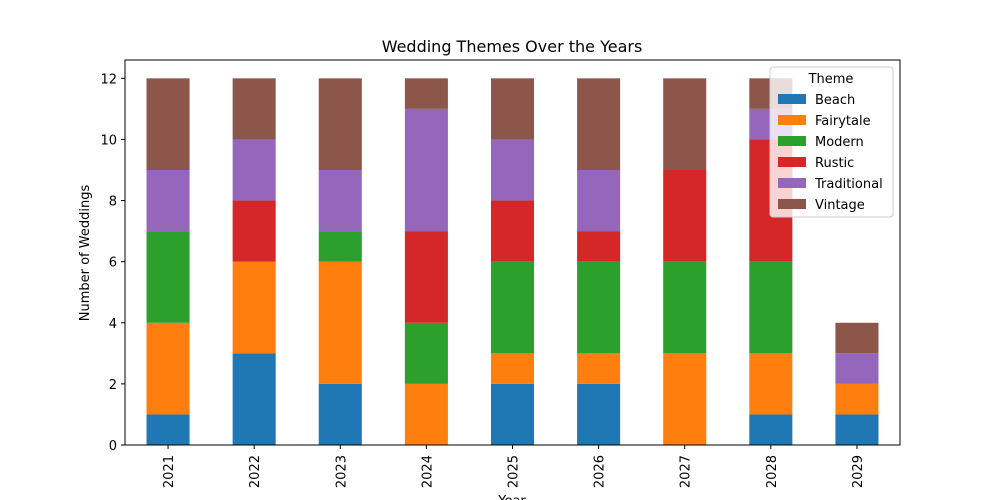 The width and height of the screenshot is (1000, 500). I want to click on chart-title: Wedding Themes Over the Years, so click(512, 46).